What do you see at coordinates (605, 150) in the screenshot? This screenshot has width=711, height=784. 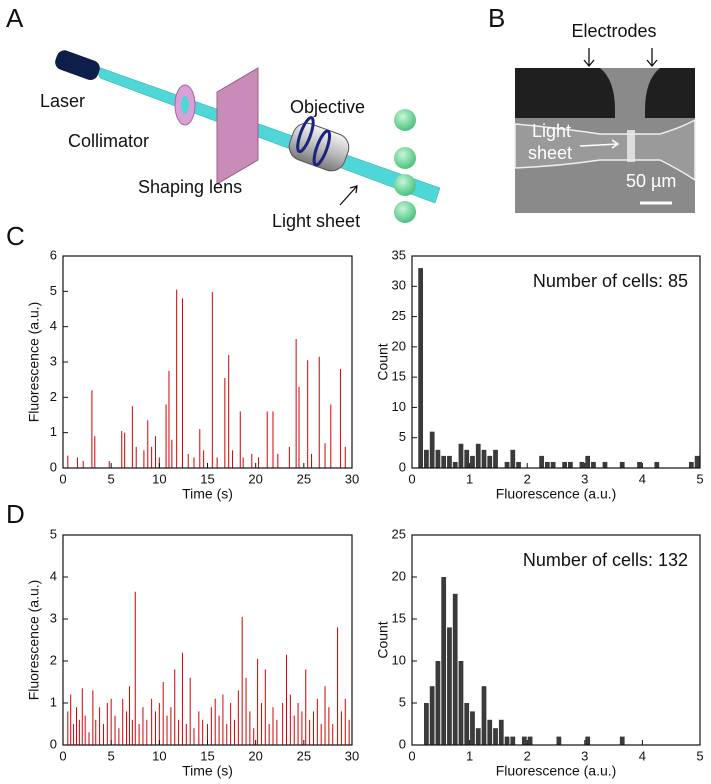 I see `channel` at bounding box center [605, 150].